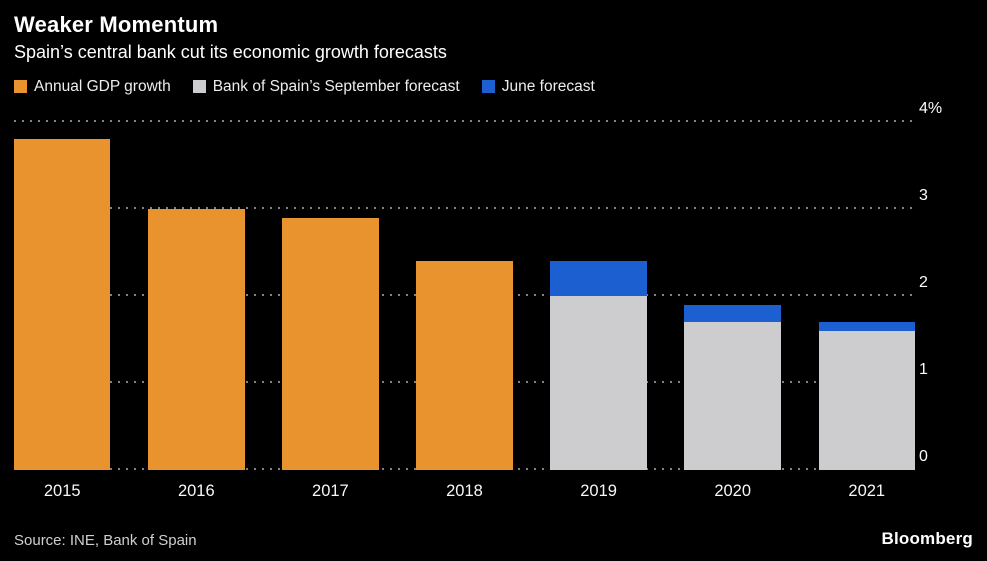  What do you see at coordinates (866, 400) in the screenshot?
I see `september-forecast-segment-2021` at bounding box center [866, 400].